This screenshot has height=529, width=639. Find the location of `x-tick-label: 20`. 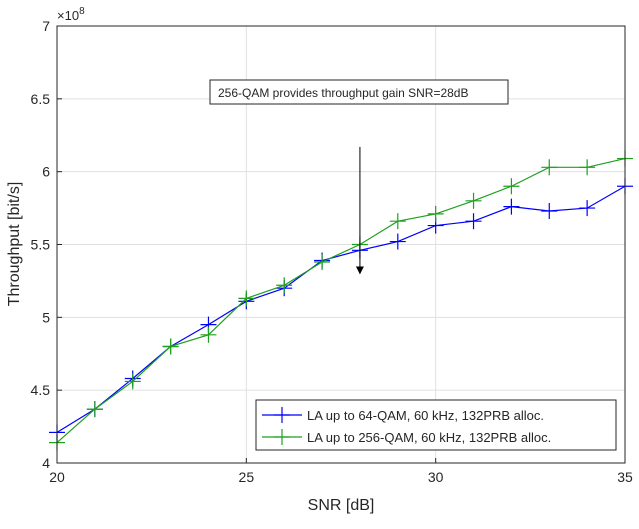

x-tick-label: 20 is located at coordinates (57, 477).